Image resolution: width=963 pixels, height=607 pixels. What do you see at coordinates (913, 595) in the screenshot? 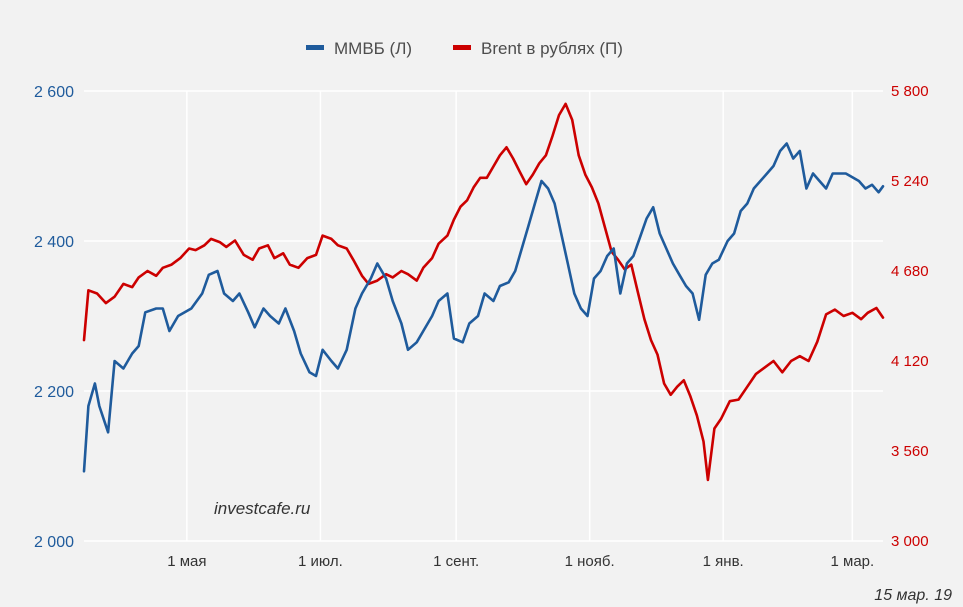
I see `date-label: 15 мар. 19` at bounding box center [913, 595].